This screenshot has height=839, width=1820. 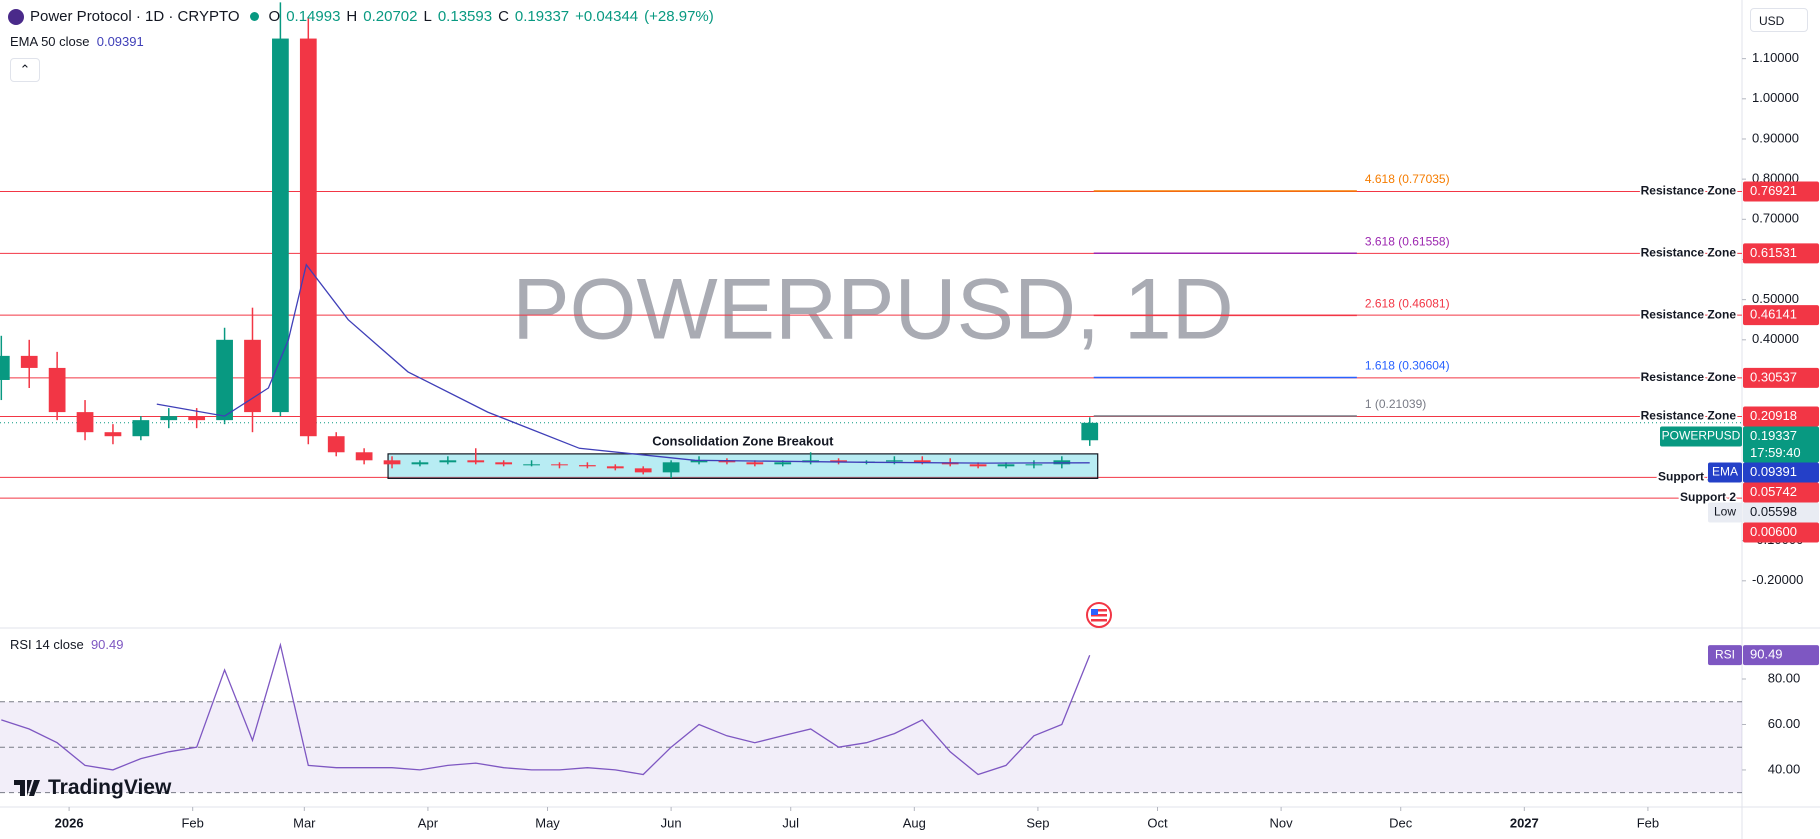 What do you see at coordinates (135, 16) in the screenshot?
I see `symbol: Power Protocol · 1D · CRYPTO` at bounding box center [135, 16].